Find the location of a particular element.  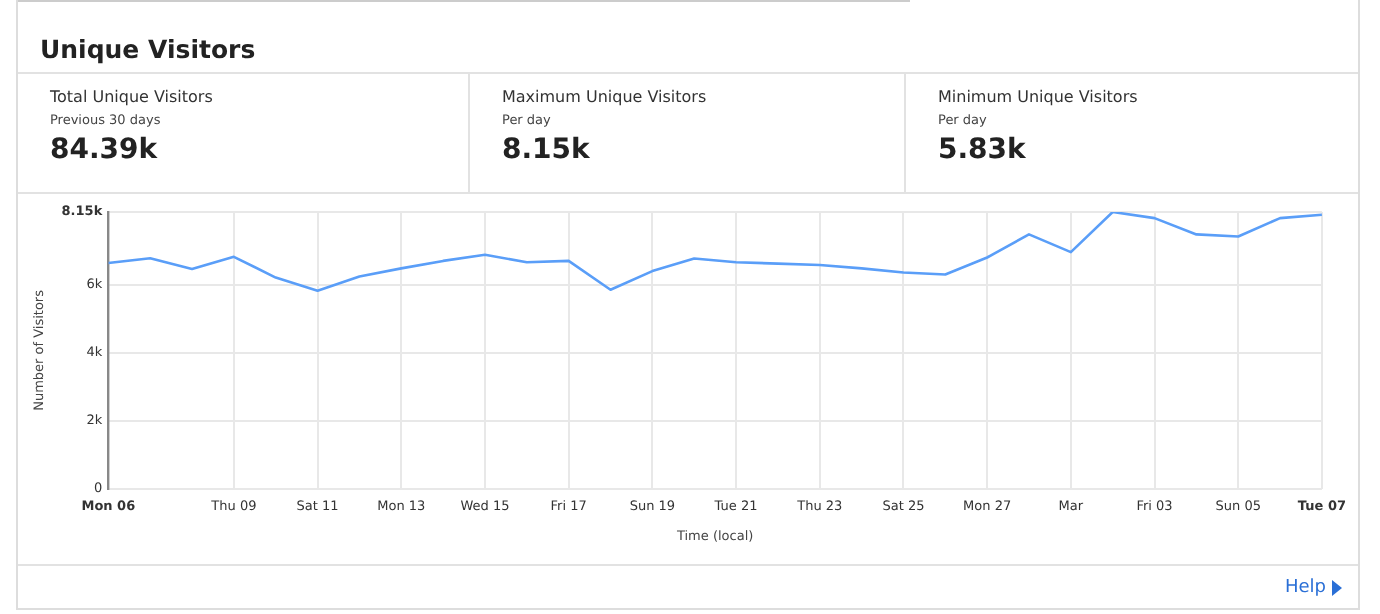

text: 84.39k is located at coordinates (105, 150).